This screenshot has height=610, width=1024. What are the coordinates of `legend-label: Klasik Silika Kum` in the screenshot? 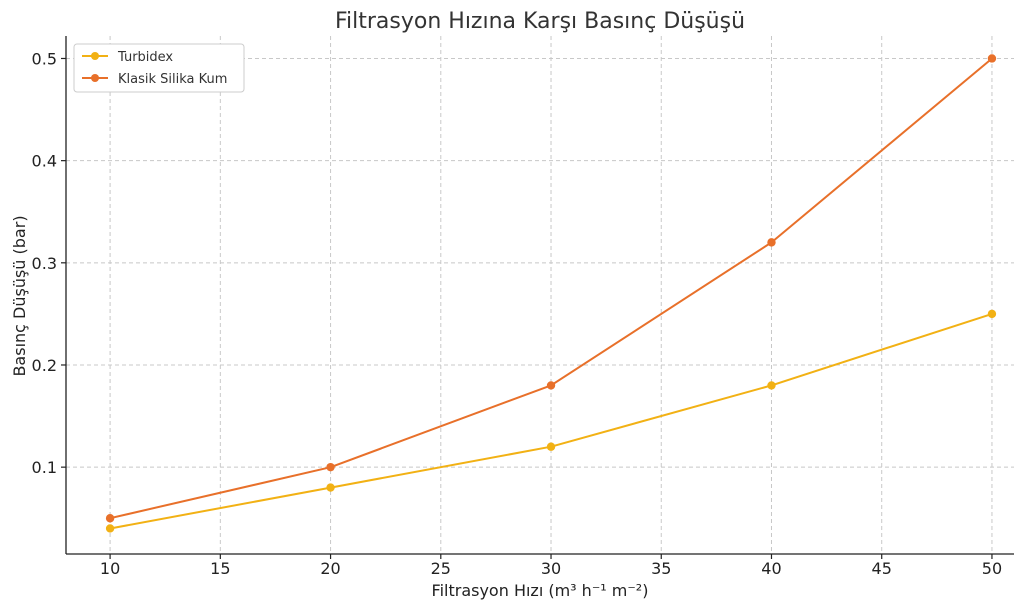 It's located at (172, 79).